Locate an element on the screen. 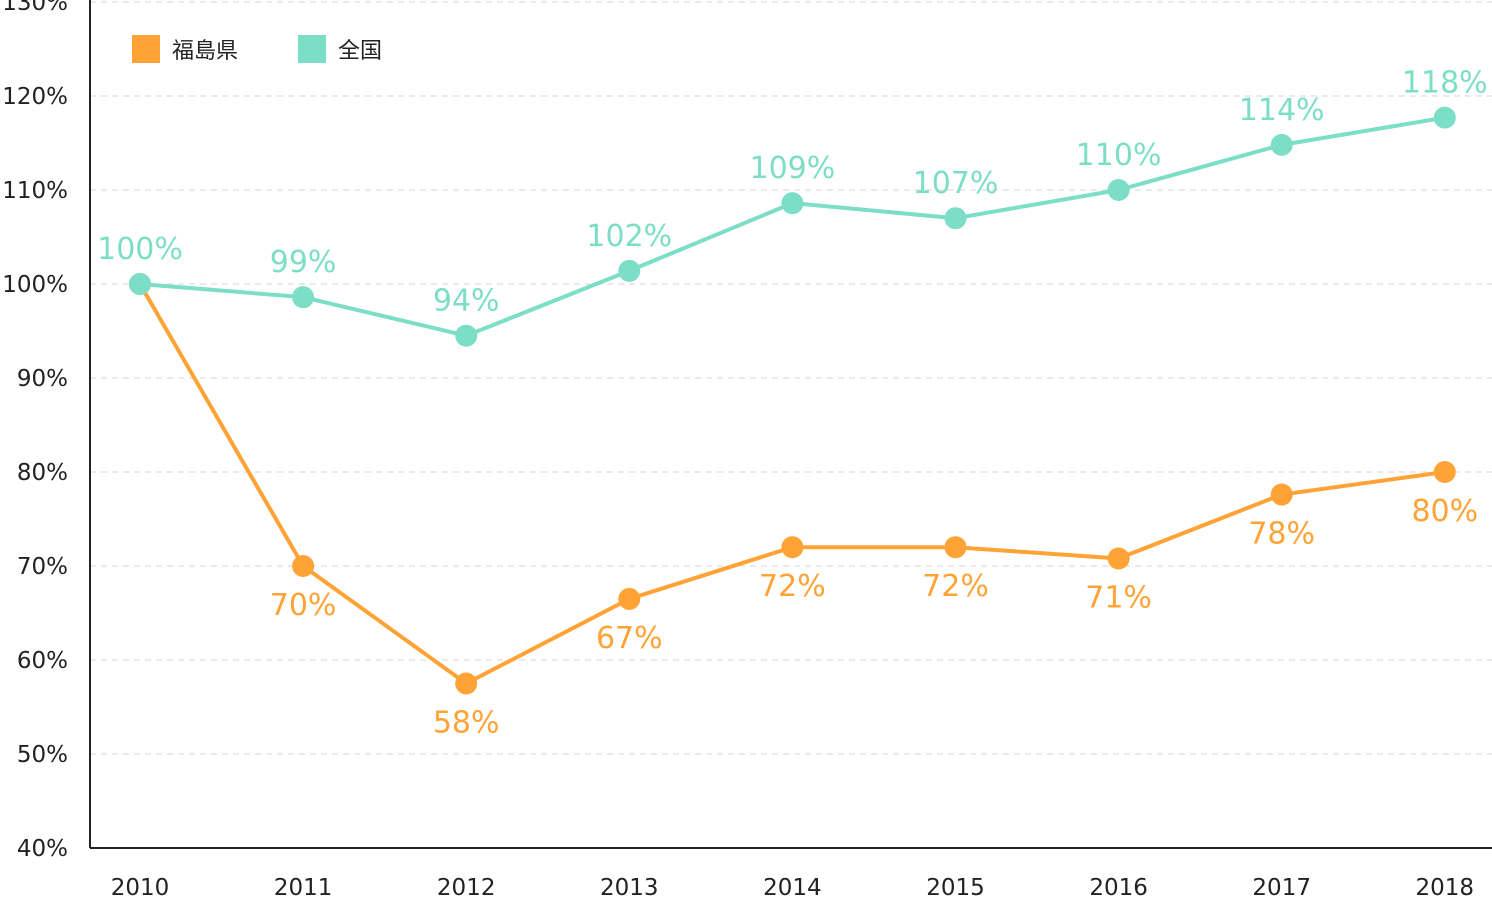  legend-swatch-fukushima is located at coordinates (146, 49).